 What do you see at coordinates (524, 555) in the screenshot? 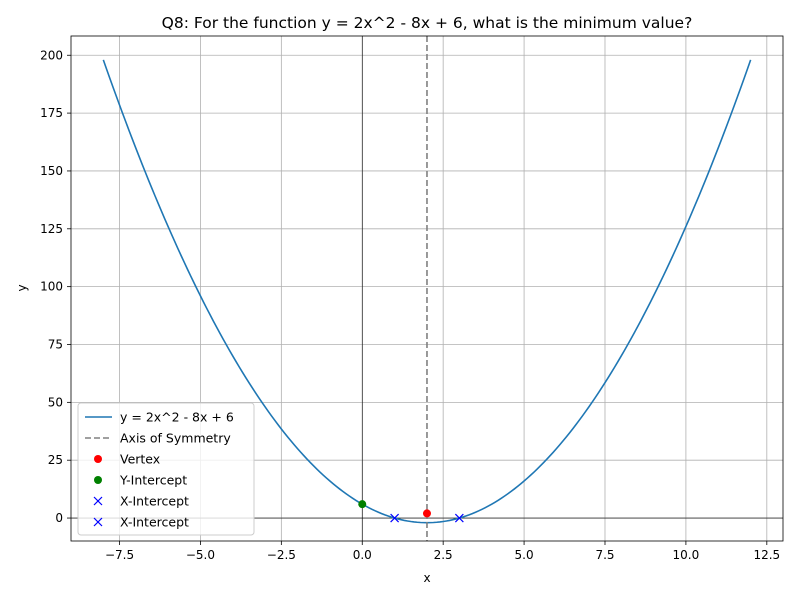
I see `x-tick-label: 5.0` at bounding box center [524, 555].